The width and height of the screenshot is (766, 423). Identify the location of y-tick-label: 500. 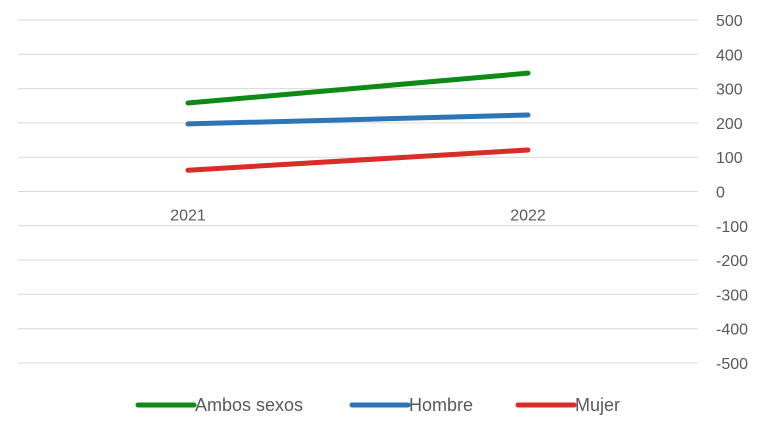
(729, 21).